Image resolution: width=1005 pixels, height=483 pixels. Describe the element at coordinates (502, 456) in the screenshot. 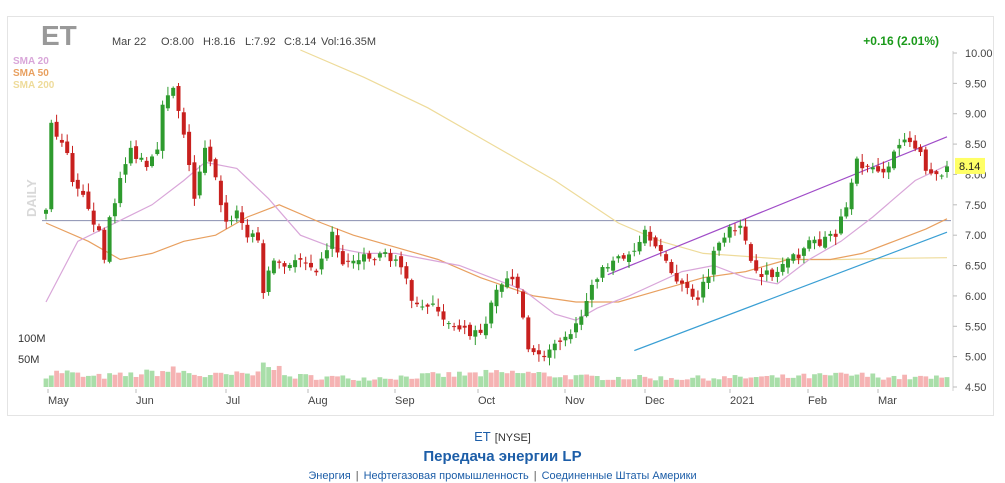

I see `company-name-link: Передача энергии LP` at that location.